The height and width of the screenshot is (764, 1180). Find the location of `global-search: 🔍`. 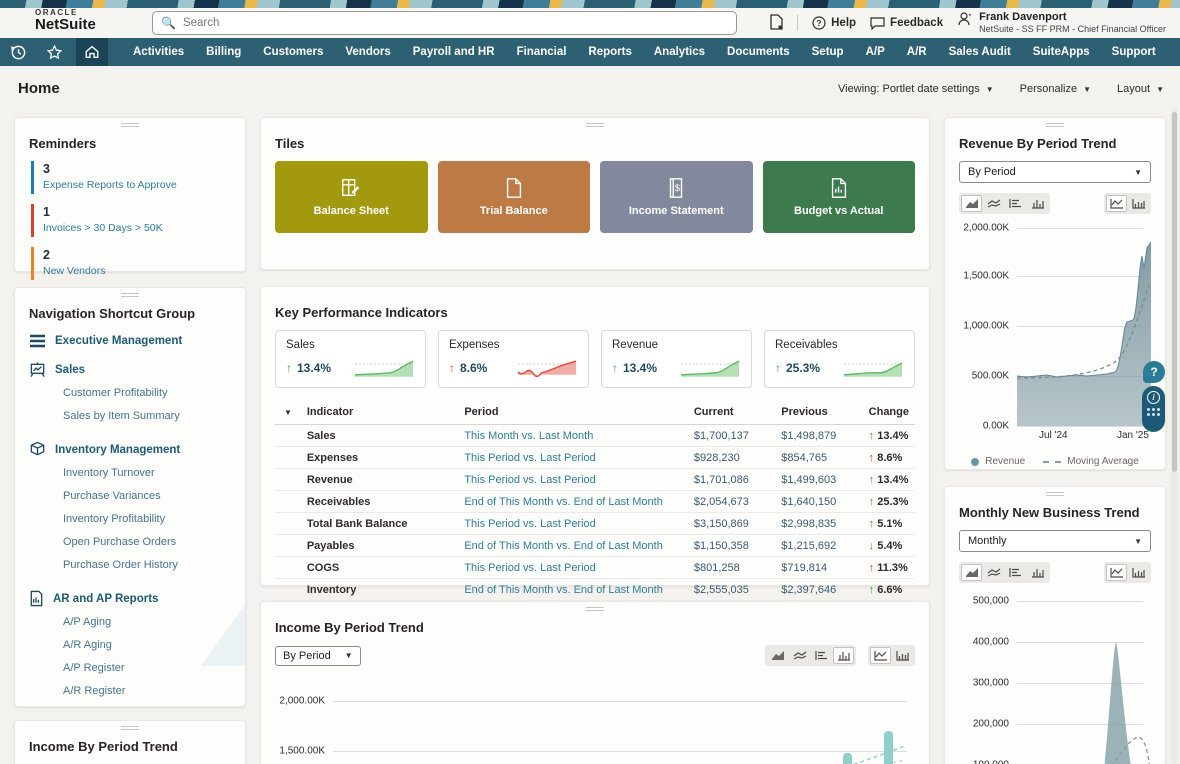

global-search: 🔍 is located at coordinates (444, 23).